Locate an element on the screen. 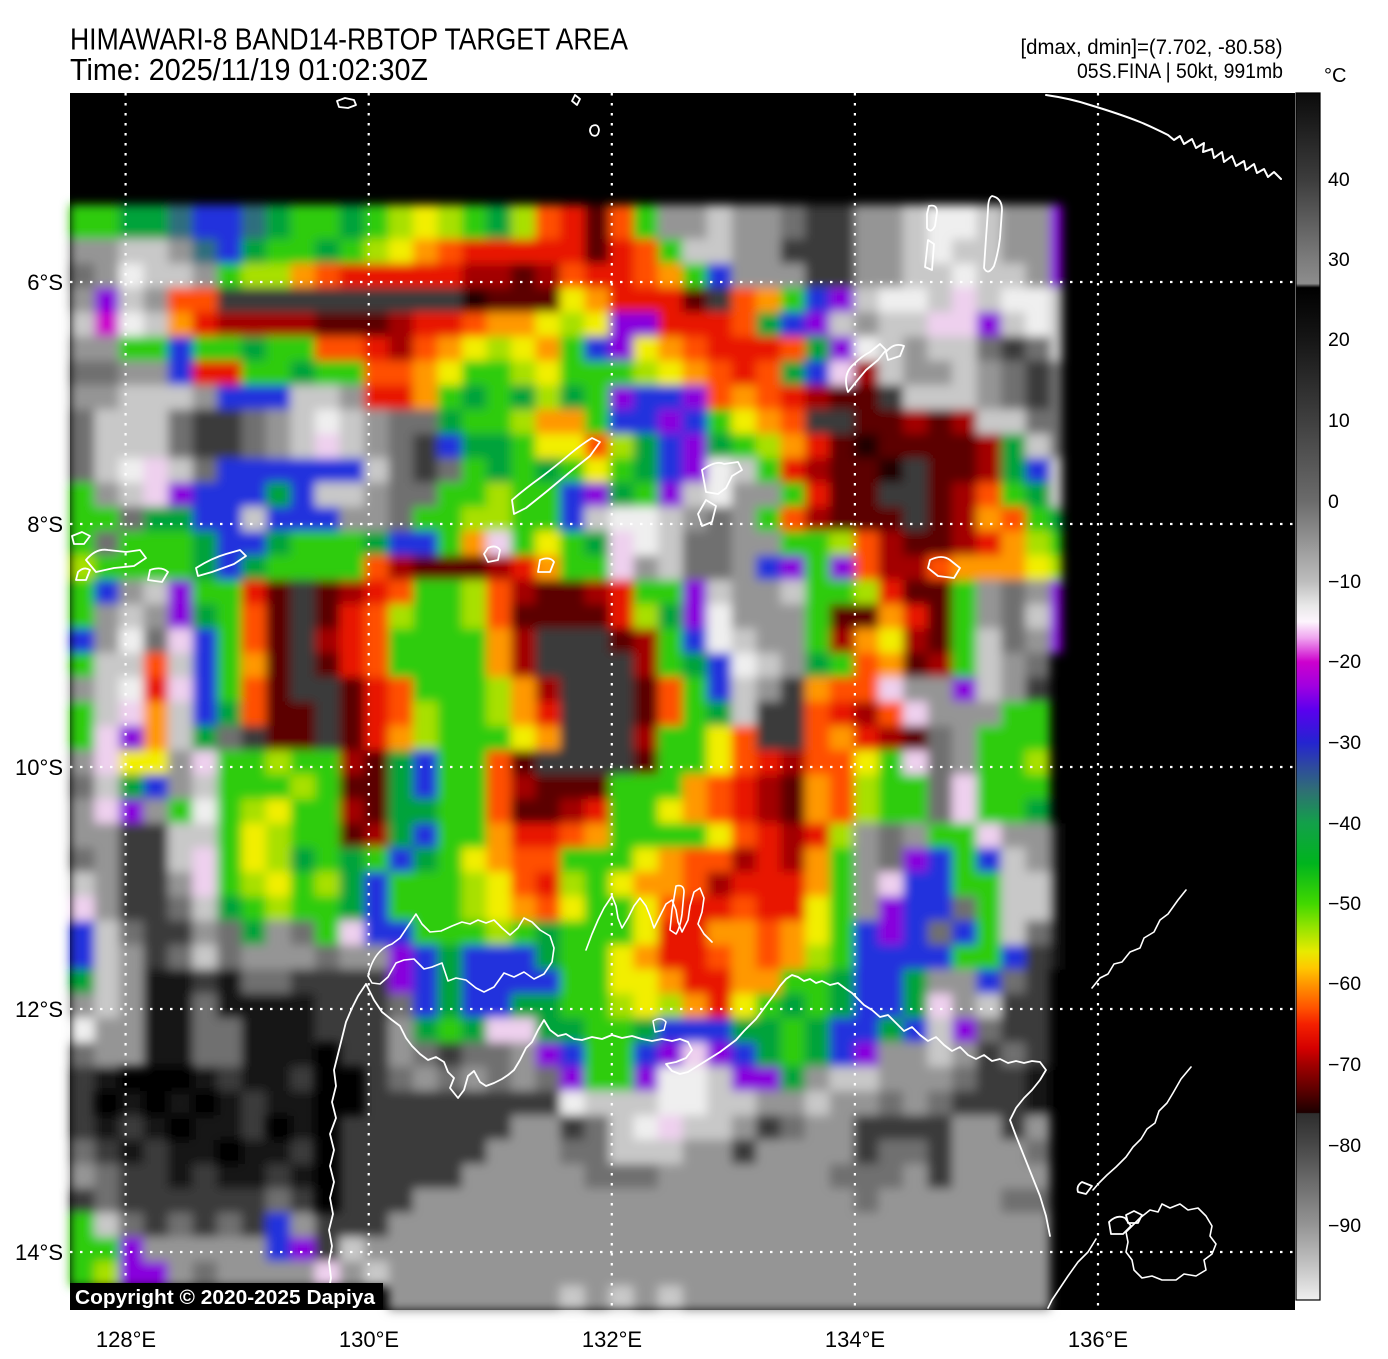 Image resolution: width=1388 pixels, height=1359 pixels. svg-text: 30 is located at coordinates (1339, 260).